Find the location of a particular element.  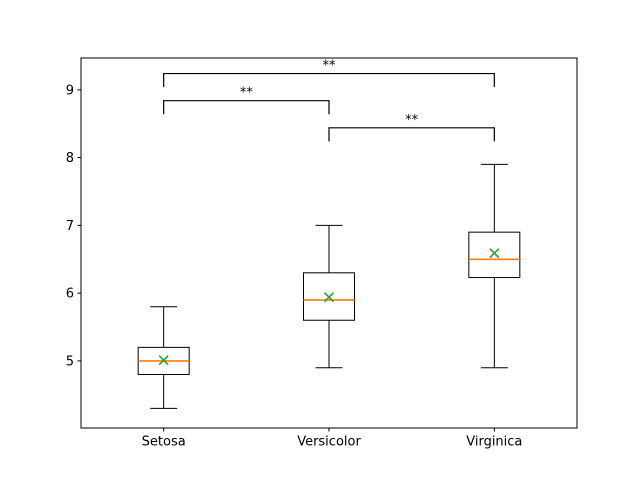

box-versicolor is located at coordinates (329, 296).